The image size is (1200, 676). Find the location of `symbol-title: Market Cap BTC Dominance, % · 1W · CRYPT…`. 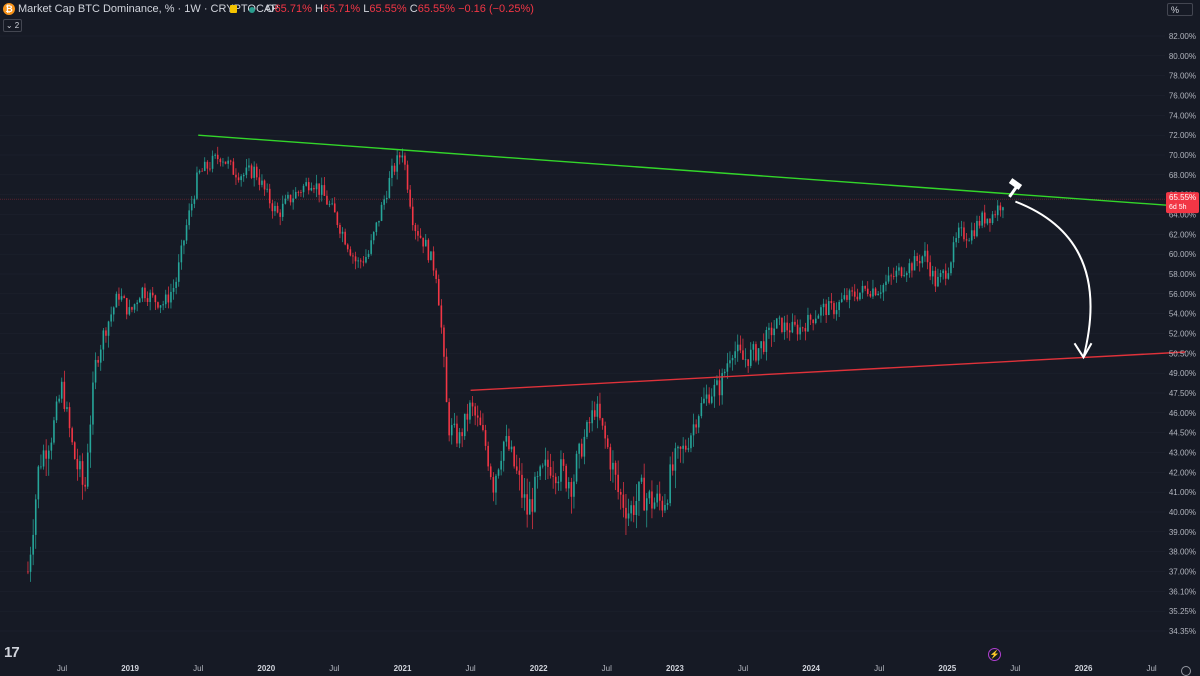

symbol-title: Market Cap BTC Dominance, % · 1W · CRYPT… is located at coordinates (148, 9).